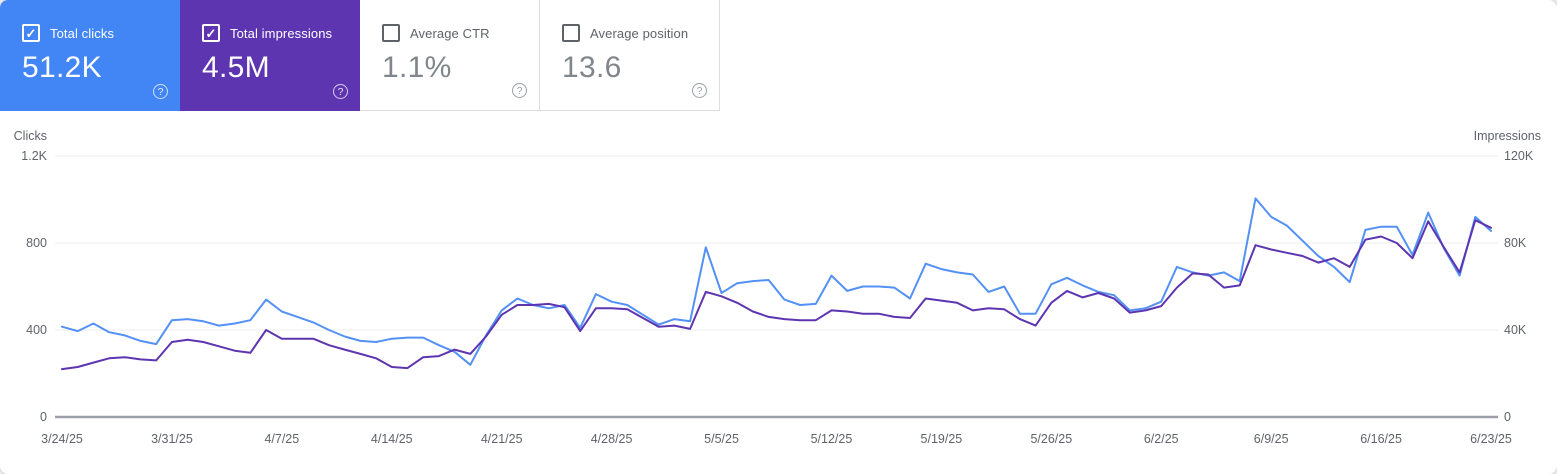 The height and width of the screenshot is (474, 1557). I want to click on total-impressions-label: Total impressions, so click(281, 33).